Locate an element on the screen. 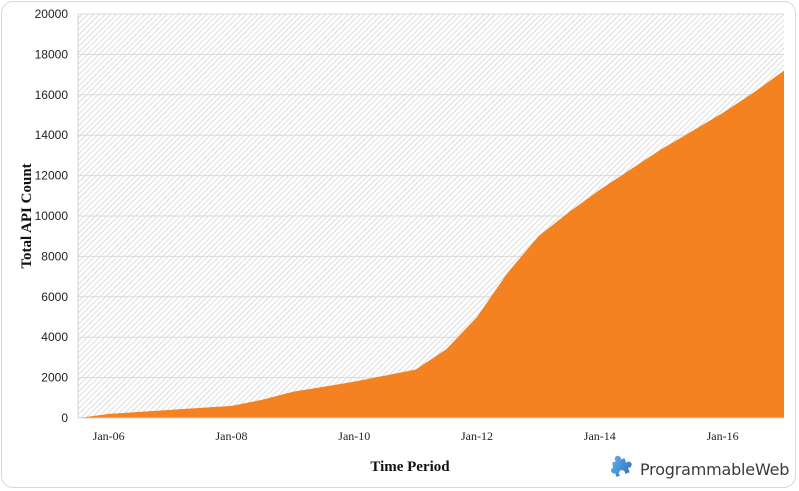  programmableweb-logo: ProgrammableWeb is located at coordinates (697, 469).